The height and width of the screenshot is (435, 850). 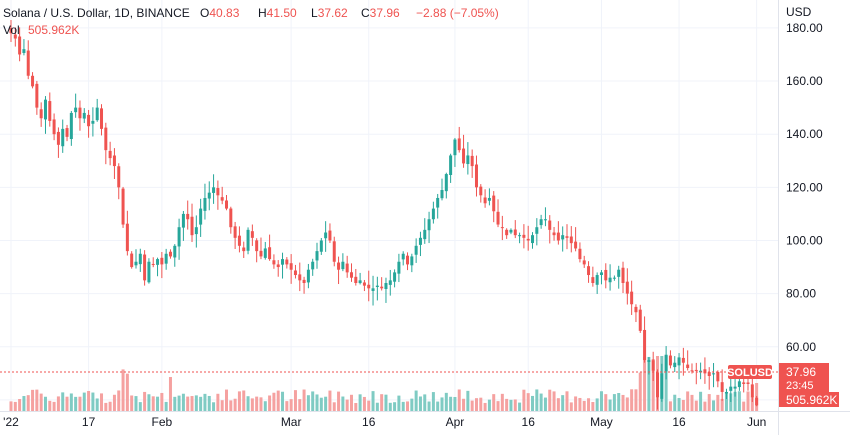 What do you see at coordinates (455, 422) in the screenshot?
I see `time-tick-label: Apr` at bounding box center [455, 422].